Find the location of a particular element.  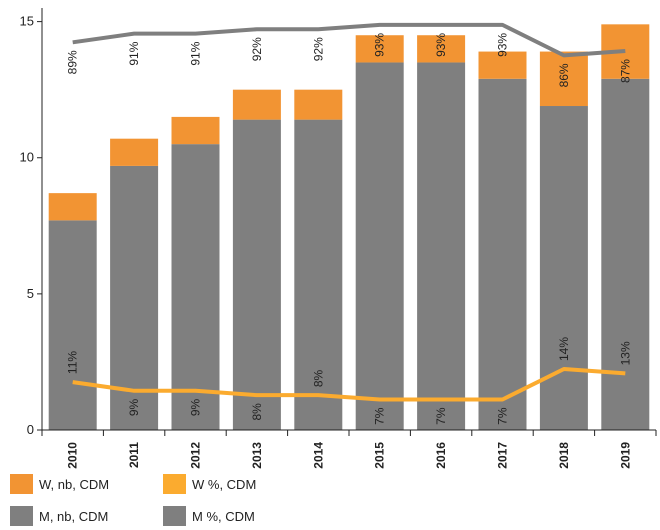

legend-label-m-nb-cdm: M, nb, CDM is located at coordinates (73, 516).